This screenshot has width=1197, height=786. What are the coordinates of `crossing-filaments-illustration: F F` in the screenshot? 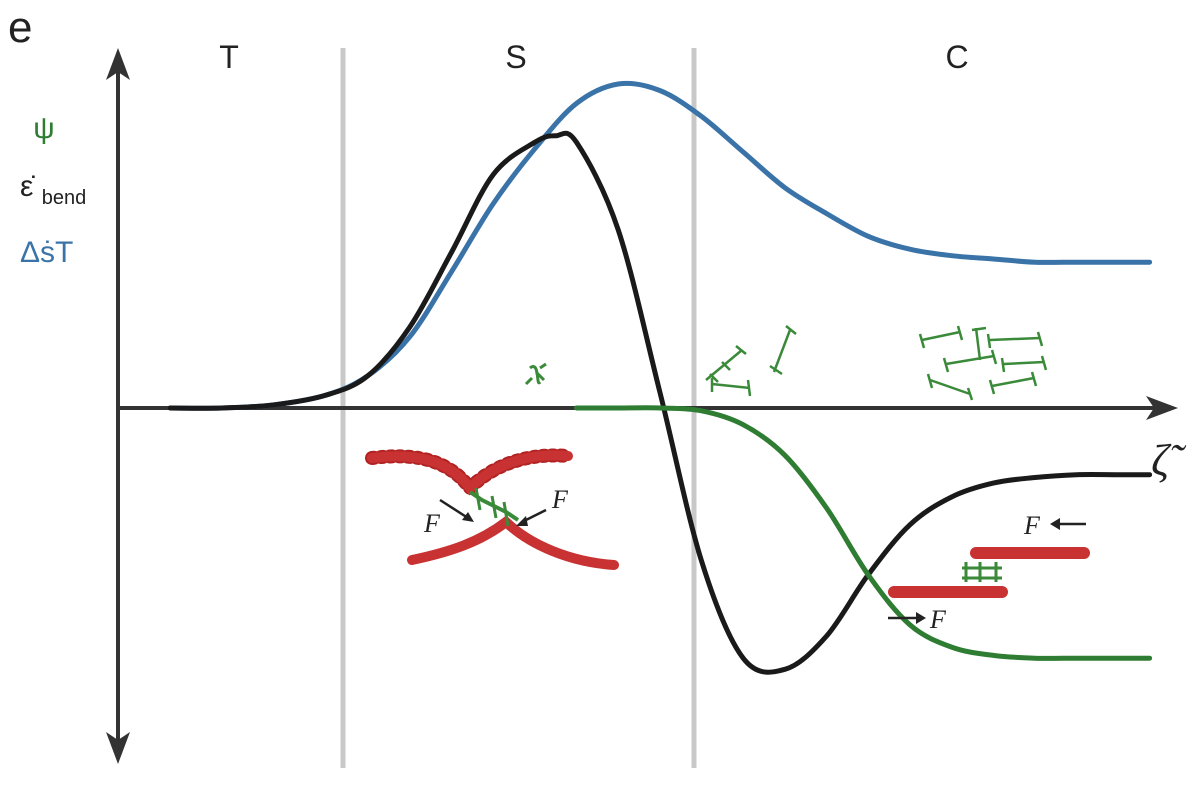 It's located at (492, 509).